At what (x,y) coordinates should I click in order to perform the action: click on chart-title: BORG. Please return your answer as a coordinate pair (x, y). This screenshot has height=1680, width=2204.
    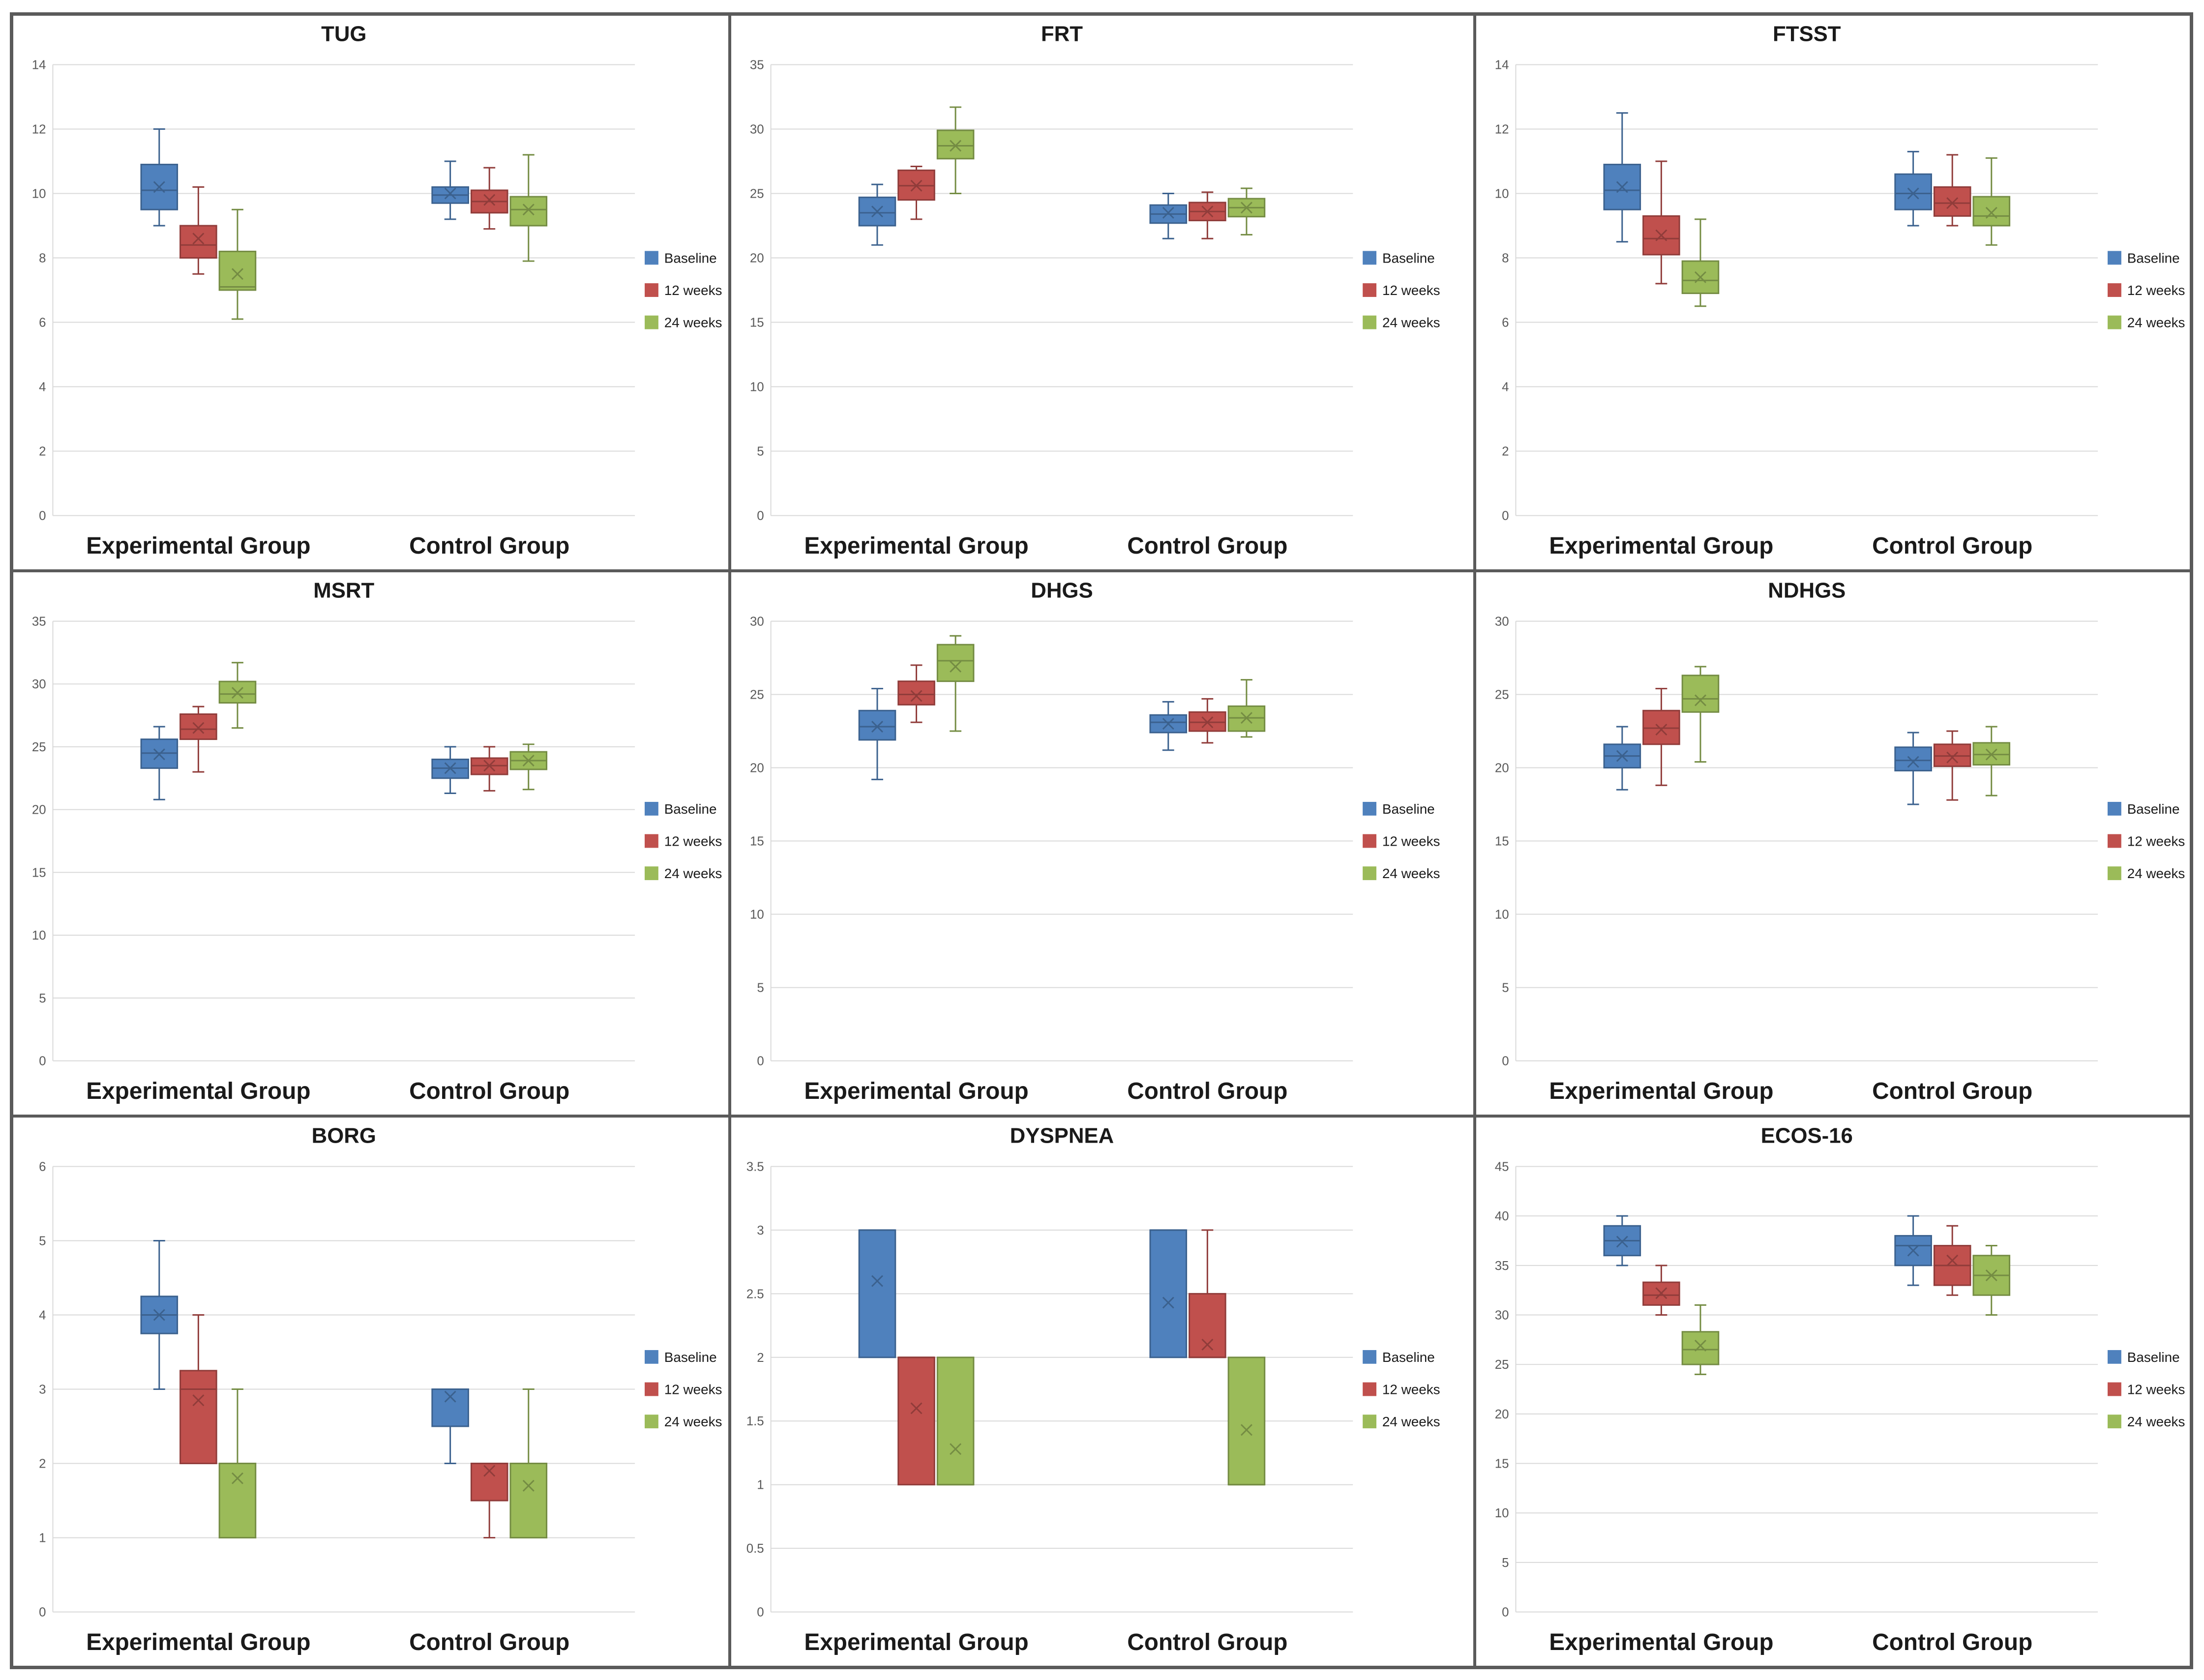
    Looking at the image, I should click on (344, 1136).